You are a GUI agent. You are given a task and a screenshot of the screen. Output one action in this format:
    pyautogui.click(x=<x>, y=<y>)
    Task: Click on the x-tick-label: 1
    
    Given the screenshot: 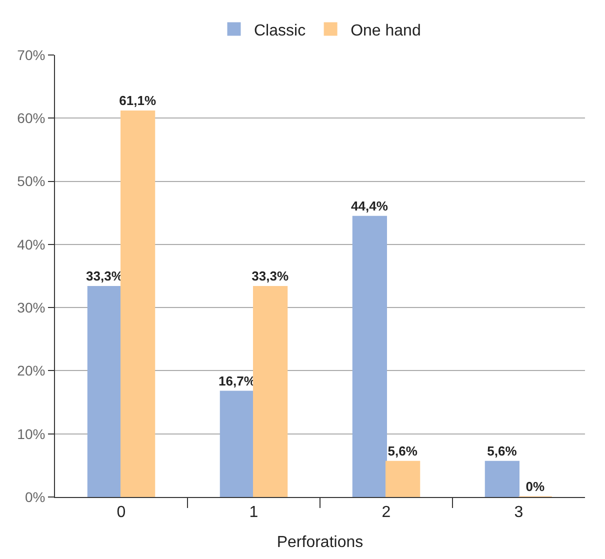 What is the action you would take?
    pyautogui.click(x=253, y=513)
    